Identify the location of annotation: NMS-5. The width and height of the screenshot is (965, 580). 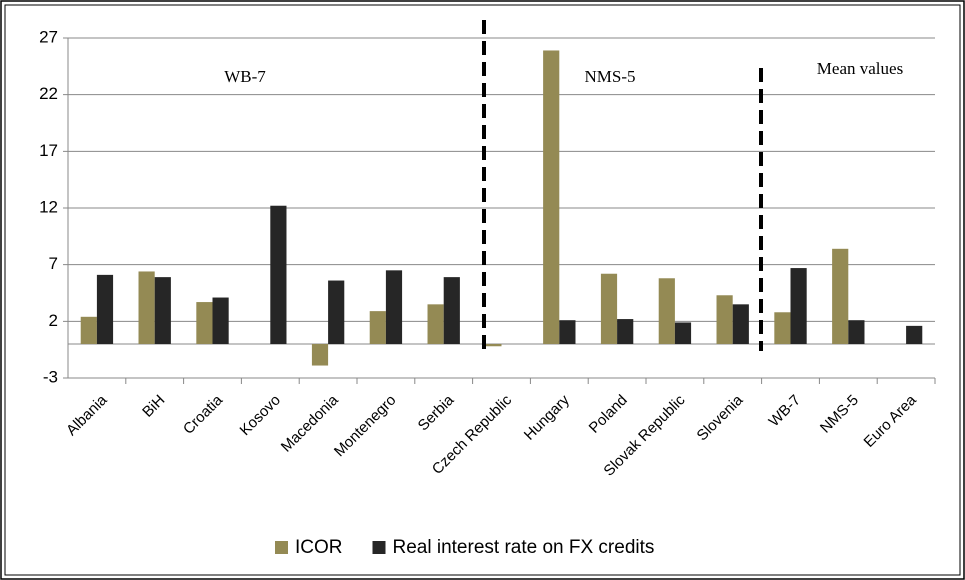
(609, 76).